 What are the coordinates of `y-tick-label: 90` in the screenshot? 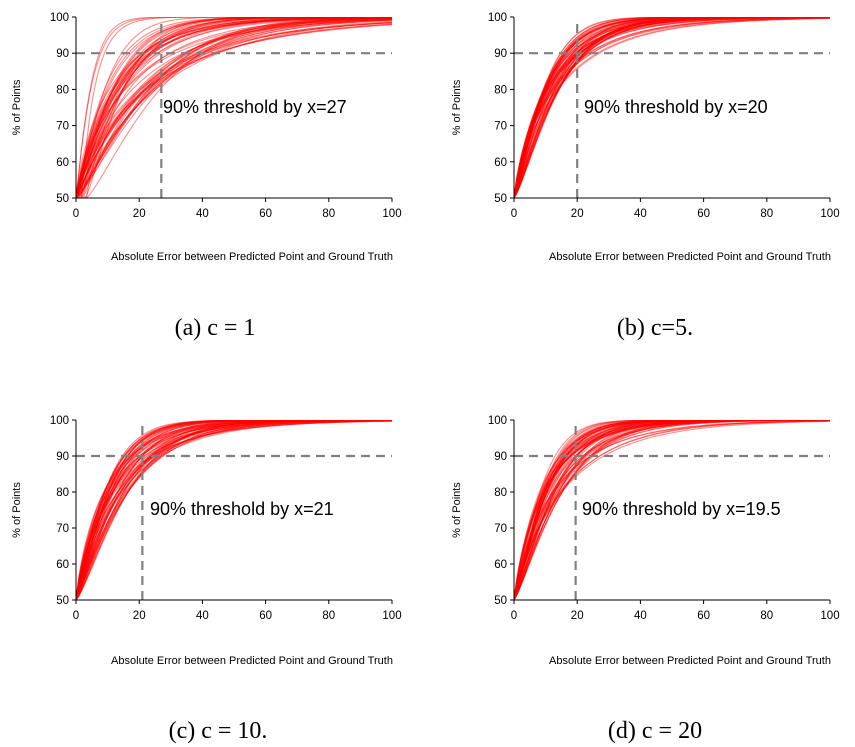 It's located at (62, 54).